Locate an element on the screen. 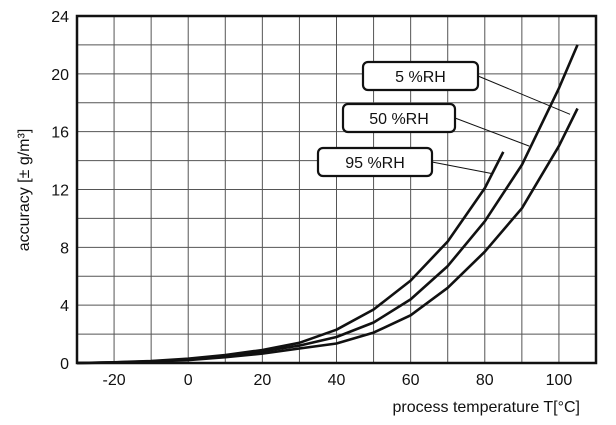  y-tick-label: 0 is located at coordinates (64, 364).